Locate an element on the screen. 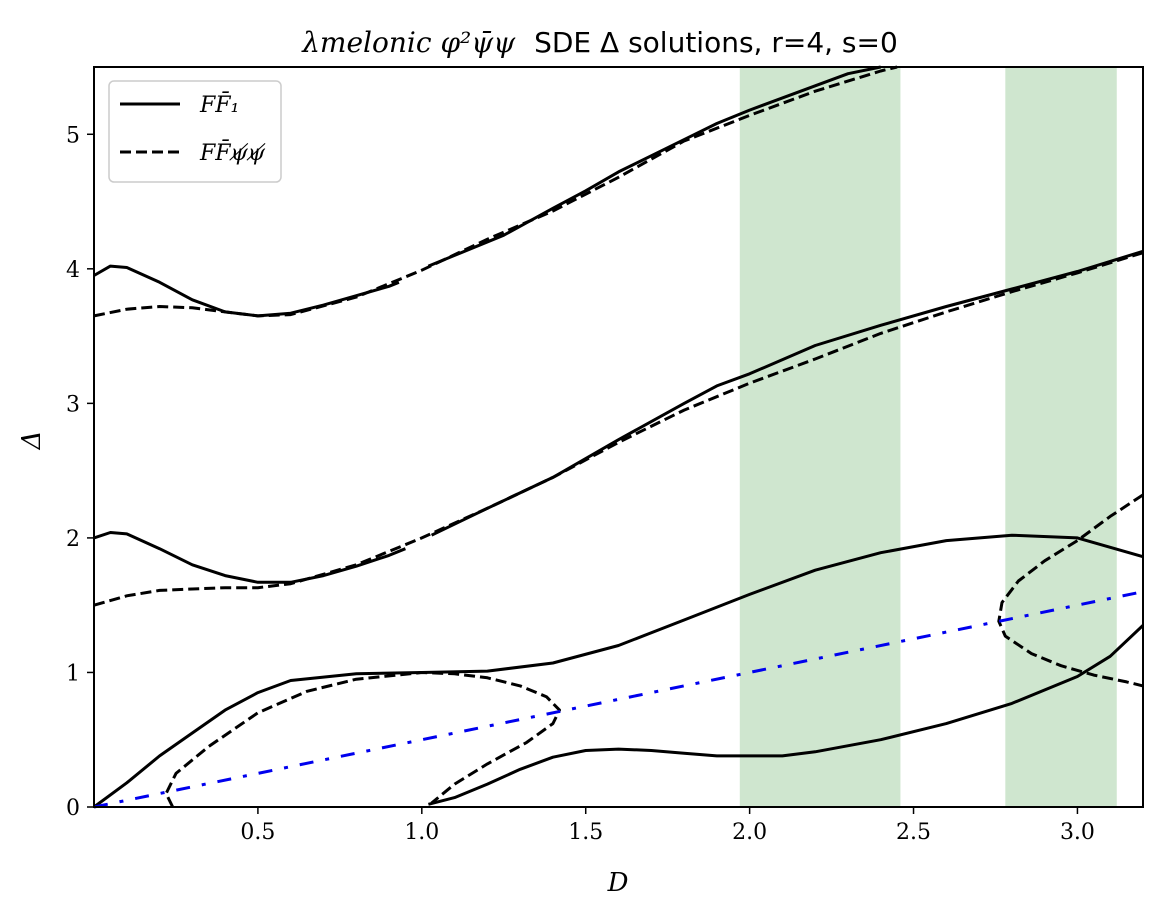  y-tick-label: 3 is located at coordinates (73, 404).